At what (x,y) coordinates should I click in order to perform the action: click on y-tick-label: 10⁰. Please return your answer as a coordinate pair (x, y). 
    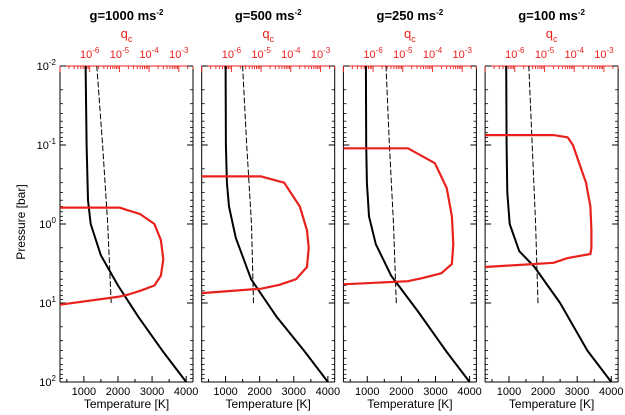
    Looking at the image, I should click on (47, 223).